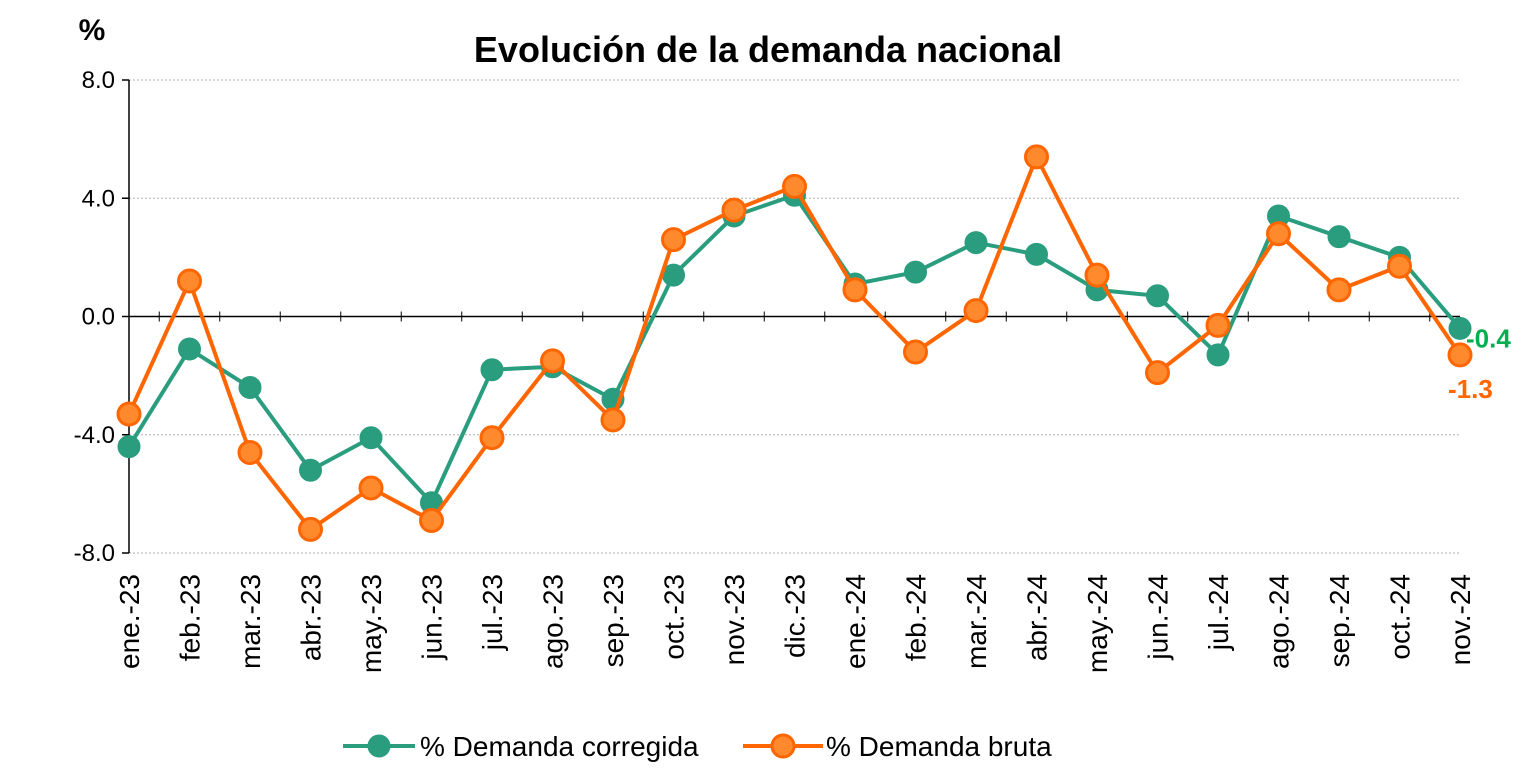 The image size is (1536, 784). I want to click on end-labels: -0.4 -1.3, so click(1479, 363).